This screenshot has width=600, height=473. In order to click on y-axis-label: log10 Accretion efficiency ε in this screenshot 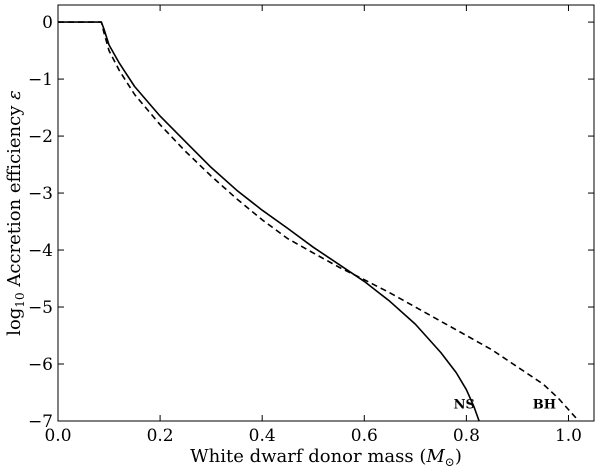, I will do `click(15, 213)`.